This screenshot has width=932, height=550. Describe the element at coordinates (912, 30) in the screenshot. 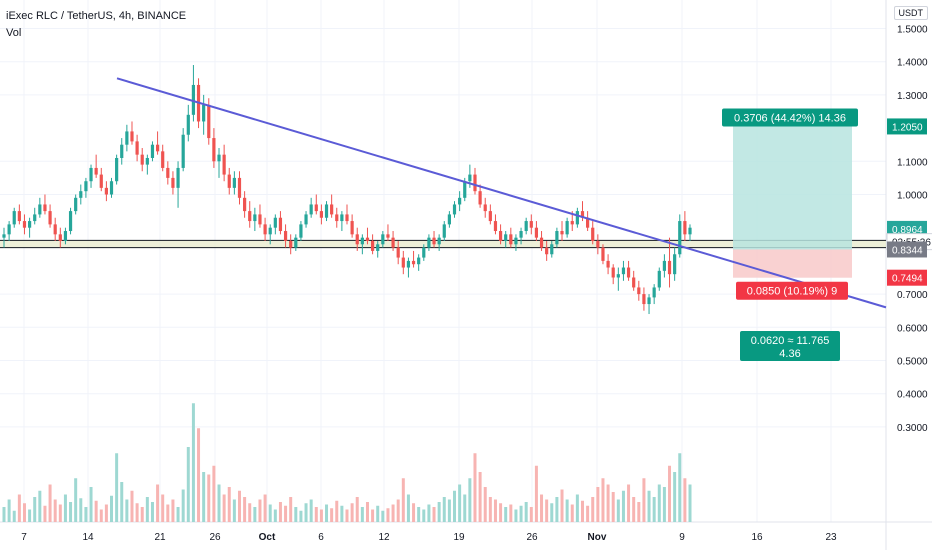

I see `price-tick-label: 1.5000` at that location.